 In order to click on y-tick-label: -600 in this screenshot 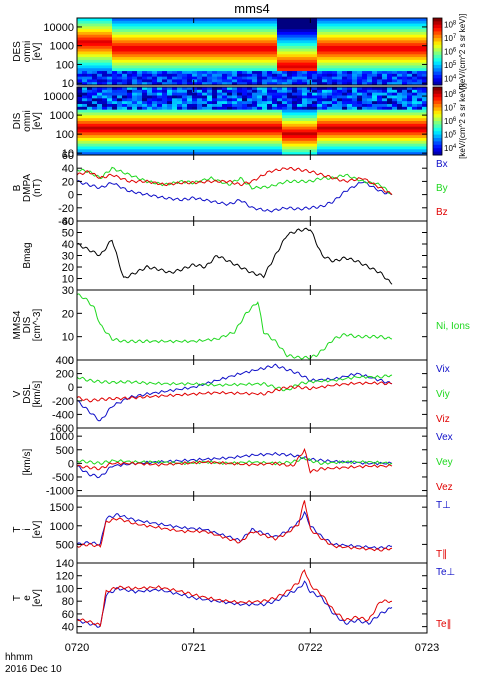, I will do `click(63, 429)`.